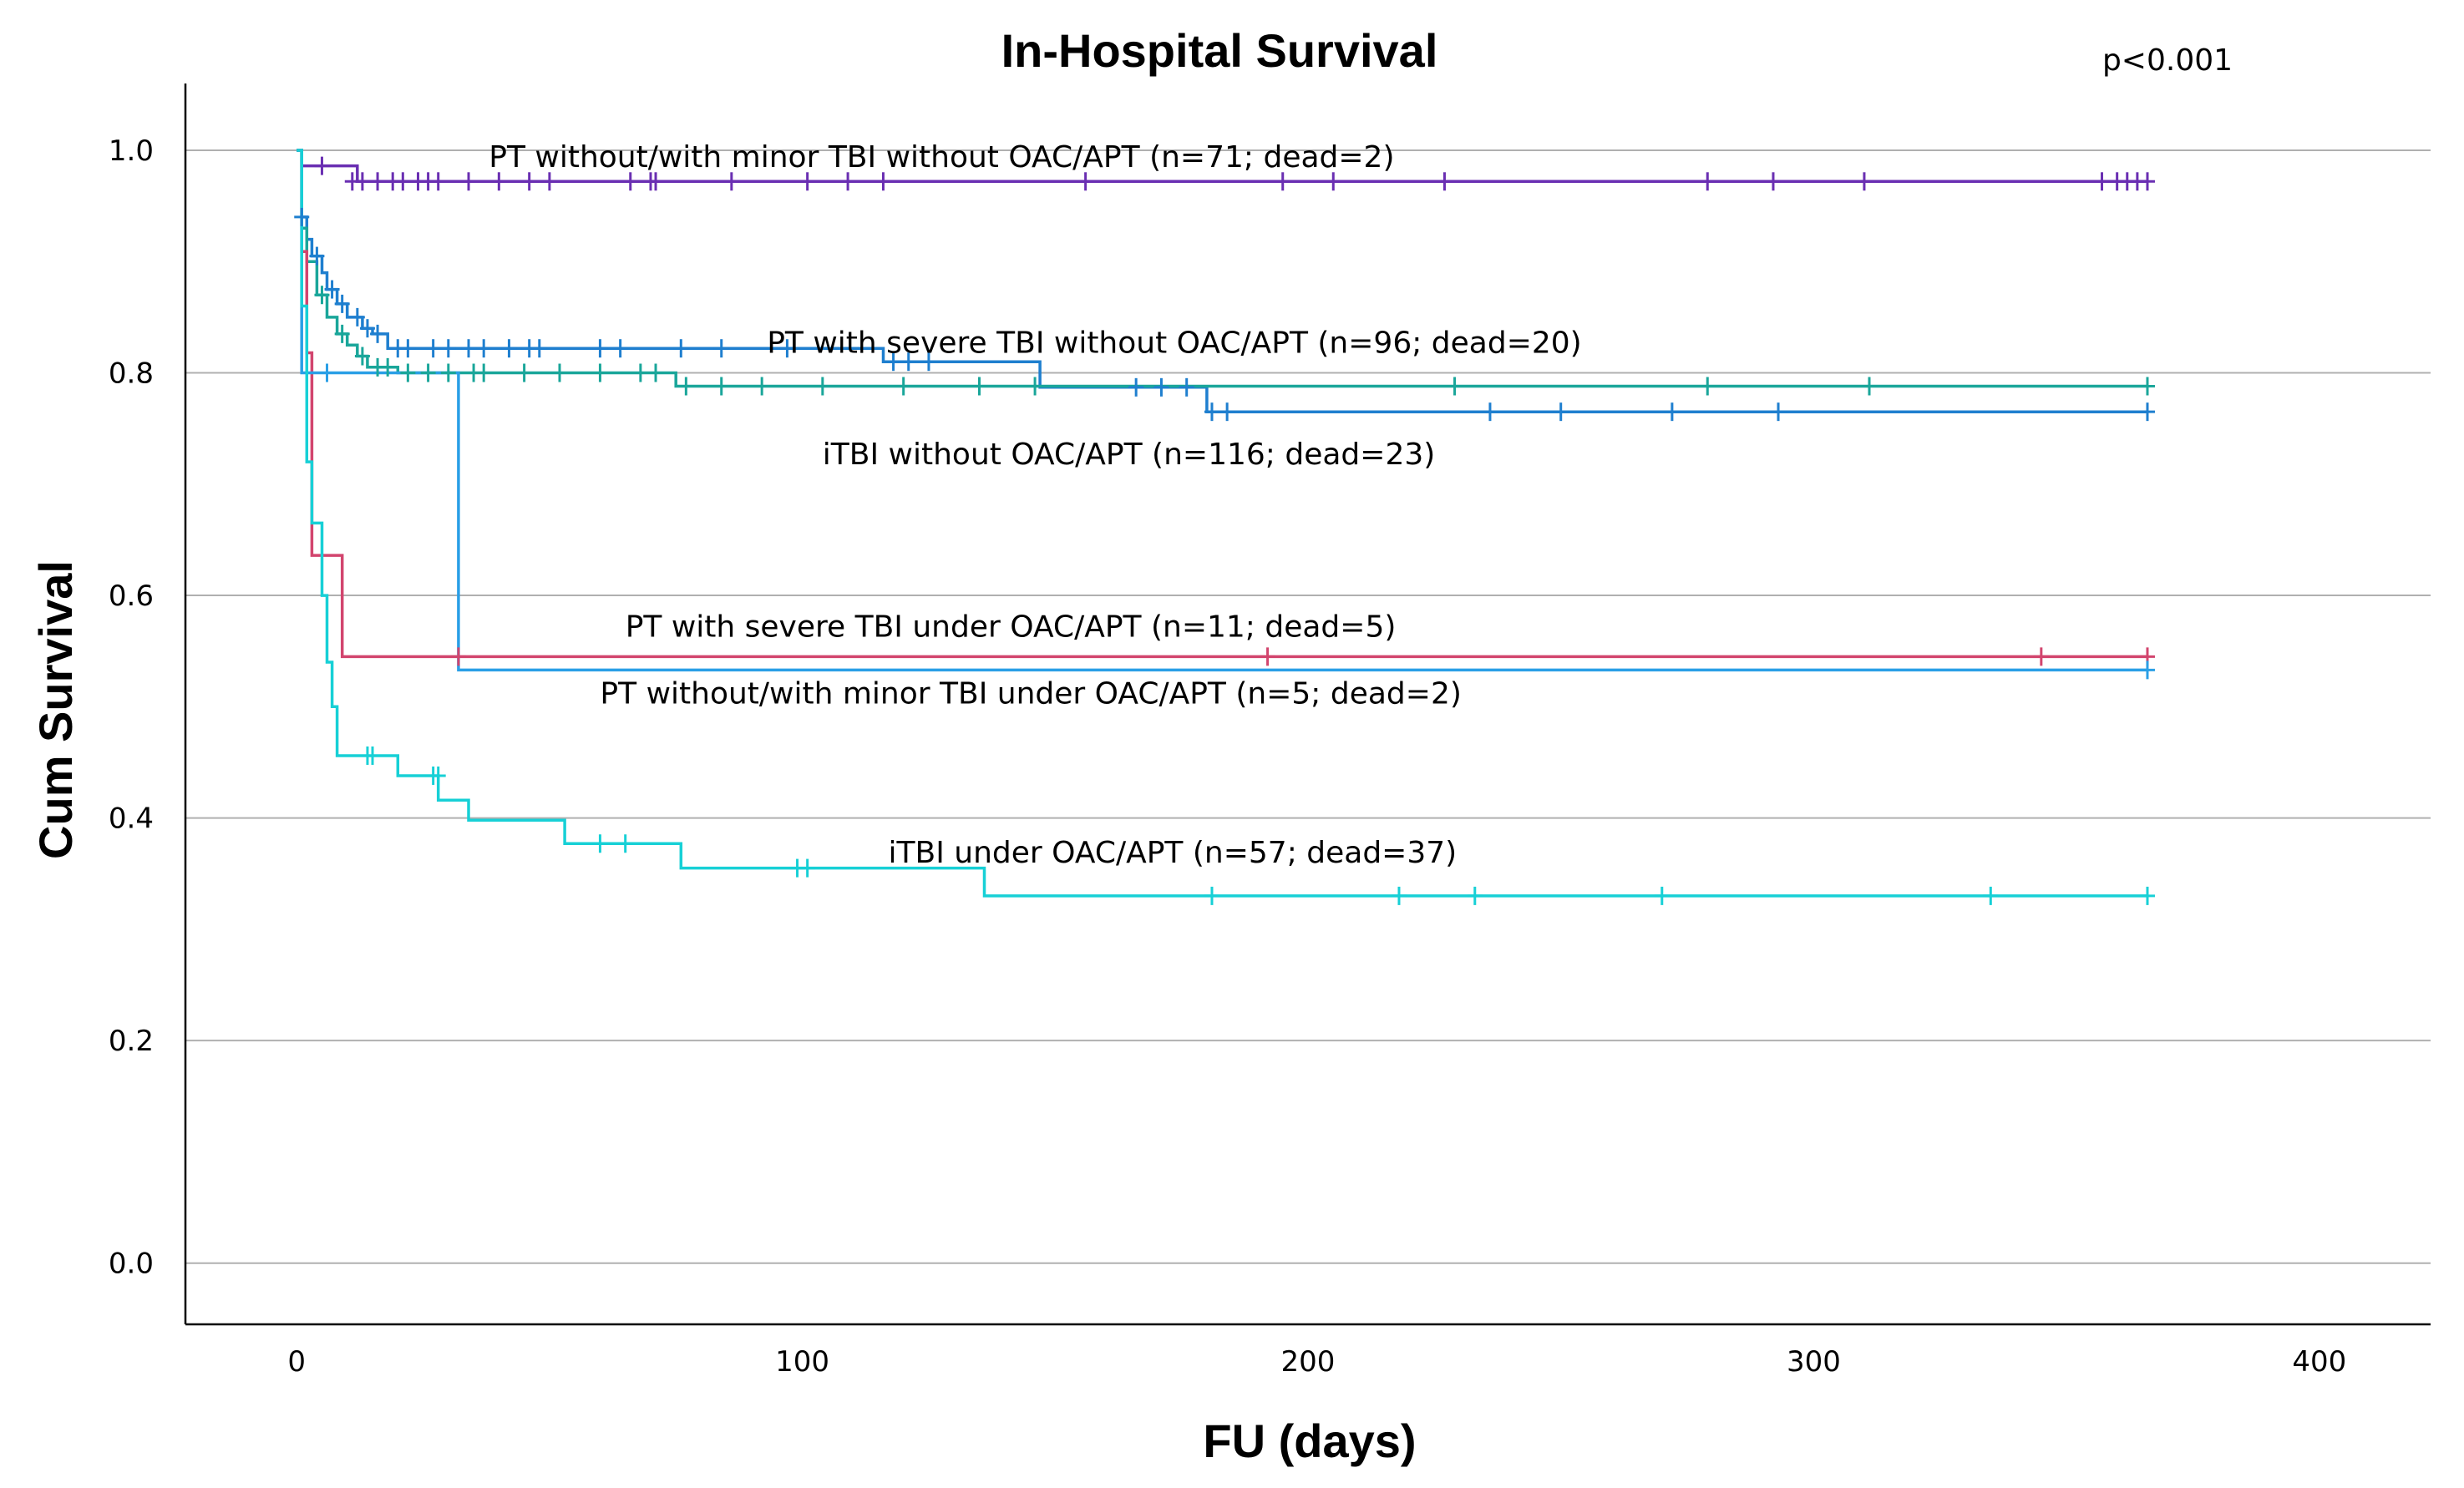 Image resolution: width=2464 pixels, height=1488 pixels. I want to click on series-label-6: iTBI under OAC/APT (n=57; dead=37), so click(1174, 853).